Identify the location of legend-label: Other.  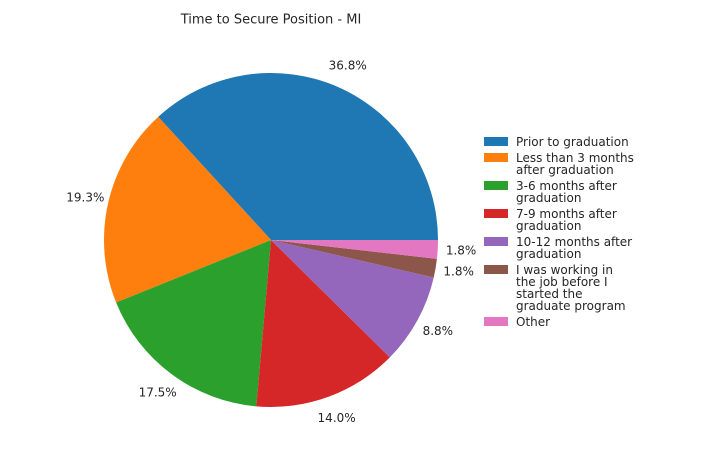
(533, 322).